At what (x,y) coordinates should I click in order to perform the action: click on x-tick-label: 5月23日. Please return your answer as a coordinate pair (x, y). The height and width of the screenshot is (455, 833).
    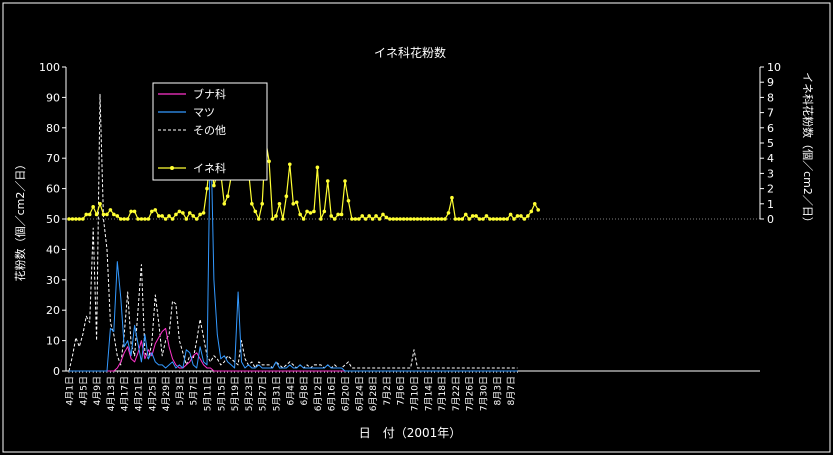
    Looking at the image, I should click on (249, 393).